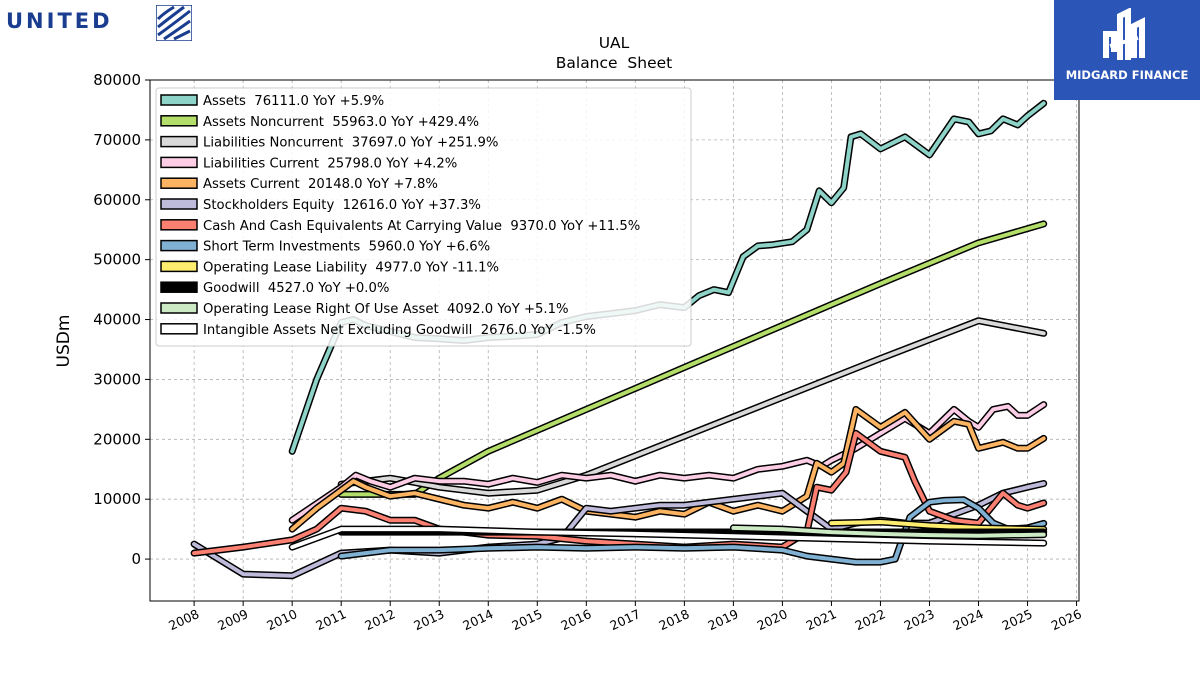 Image resolution: width=1200 pixels, height=675 pixels. What do you see at coordinates (117, 320) in the screenshot?
I see `y-tick-label: 40000` at bounding box center [117, 320].